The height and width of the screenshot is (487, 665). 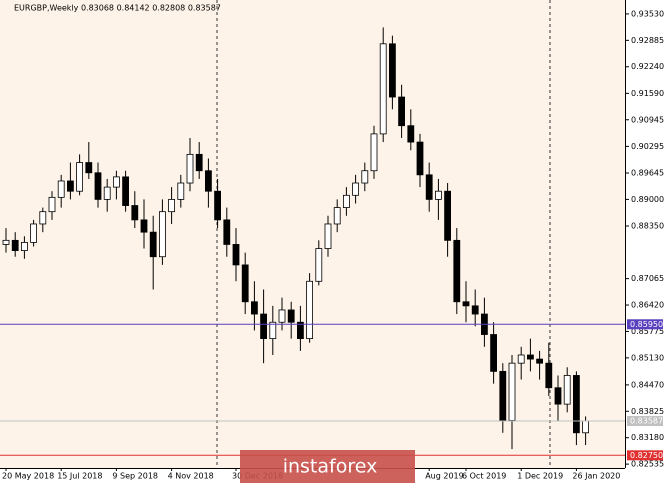 I want to click on y-tick-label: 0.90295, so click(x=647, y=146).